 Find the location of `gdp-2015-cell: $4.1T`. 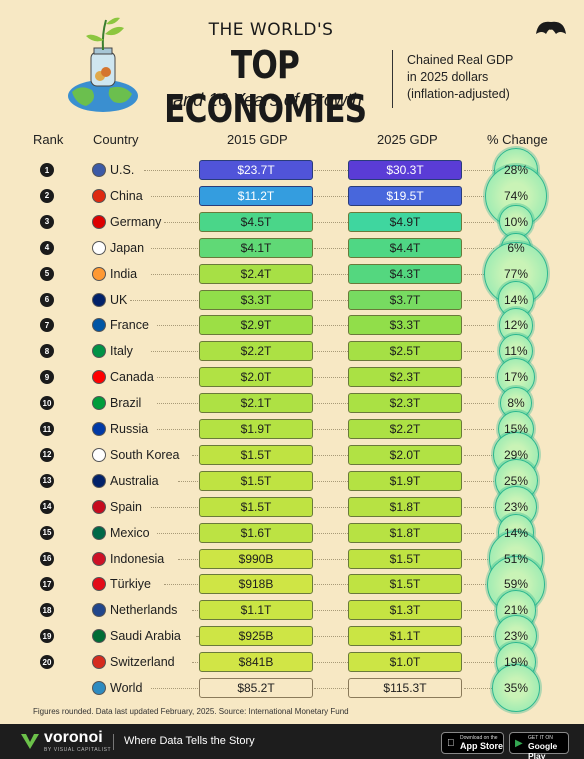

gdp-2015-cell: $4.1T is located at coordinates (256, 247).